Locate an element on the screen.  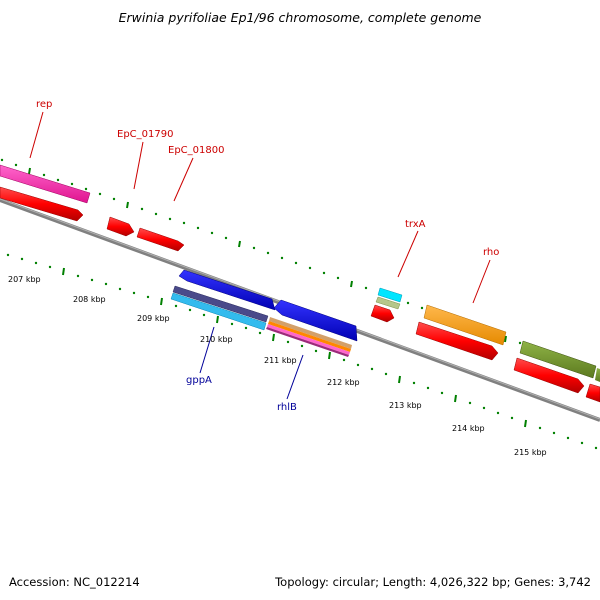
tick-label: 212 kbp is located at coordinates (343, 382).